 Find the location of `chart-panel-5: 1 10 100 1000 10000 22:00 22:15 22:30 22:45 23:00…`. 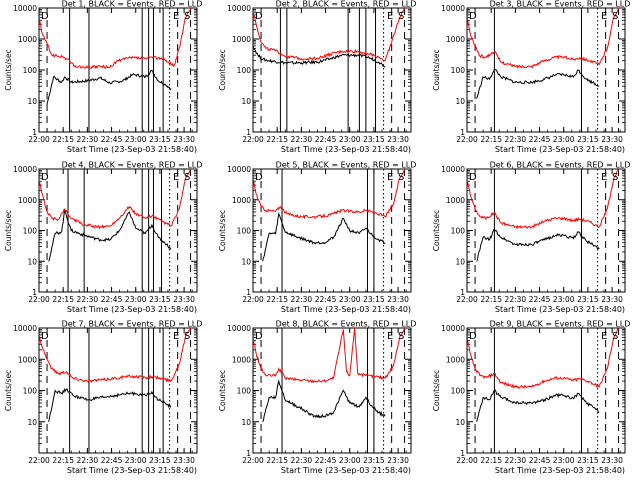

chart-panel-5: 1 10 100 1000 10000 22:00 22:15 22:30 22:45 23:00… is located at coordinates (317, 238).